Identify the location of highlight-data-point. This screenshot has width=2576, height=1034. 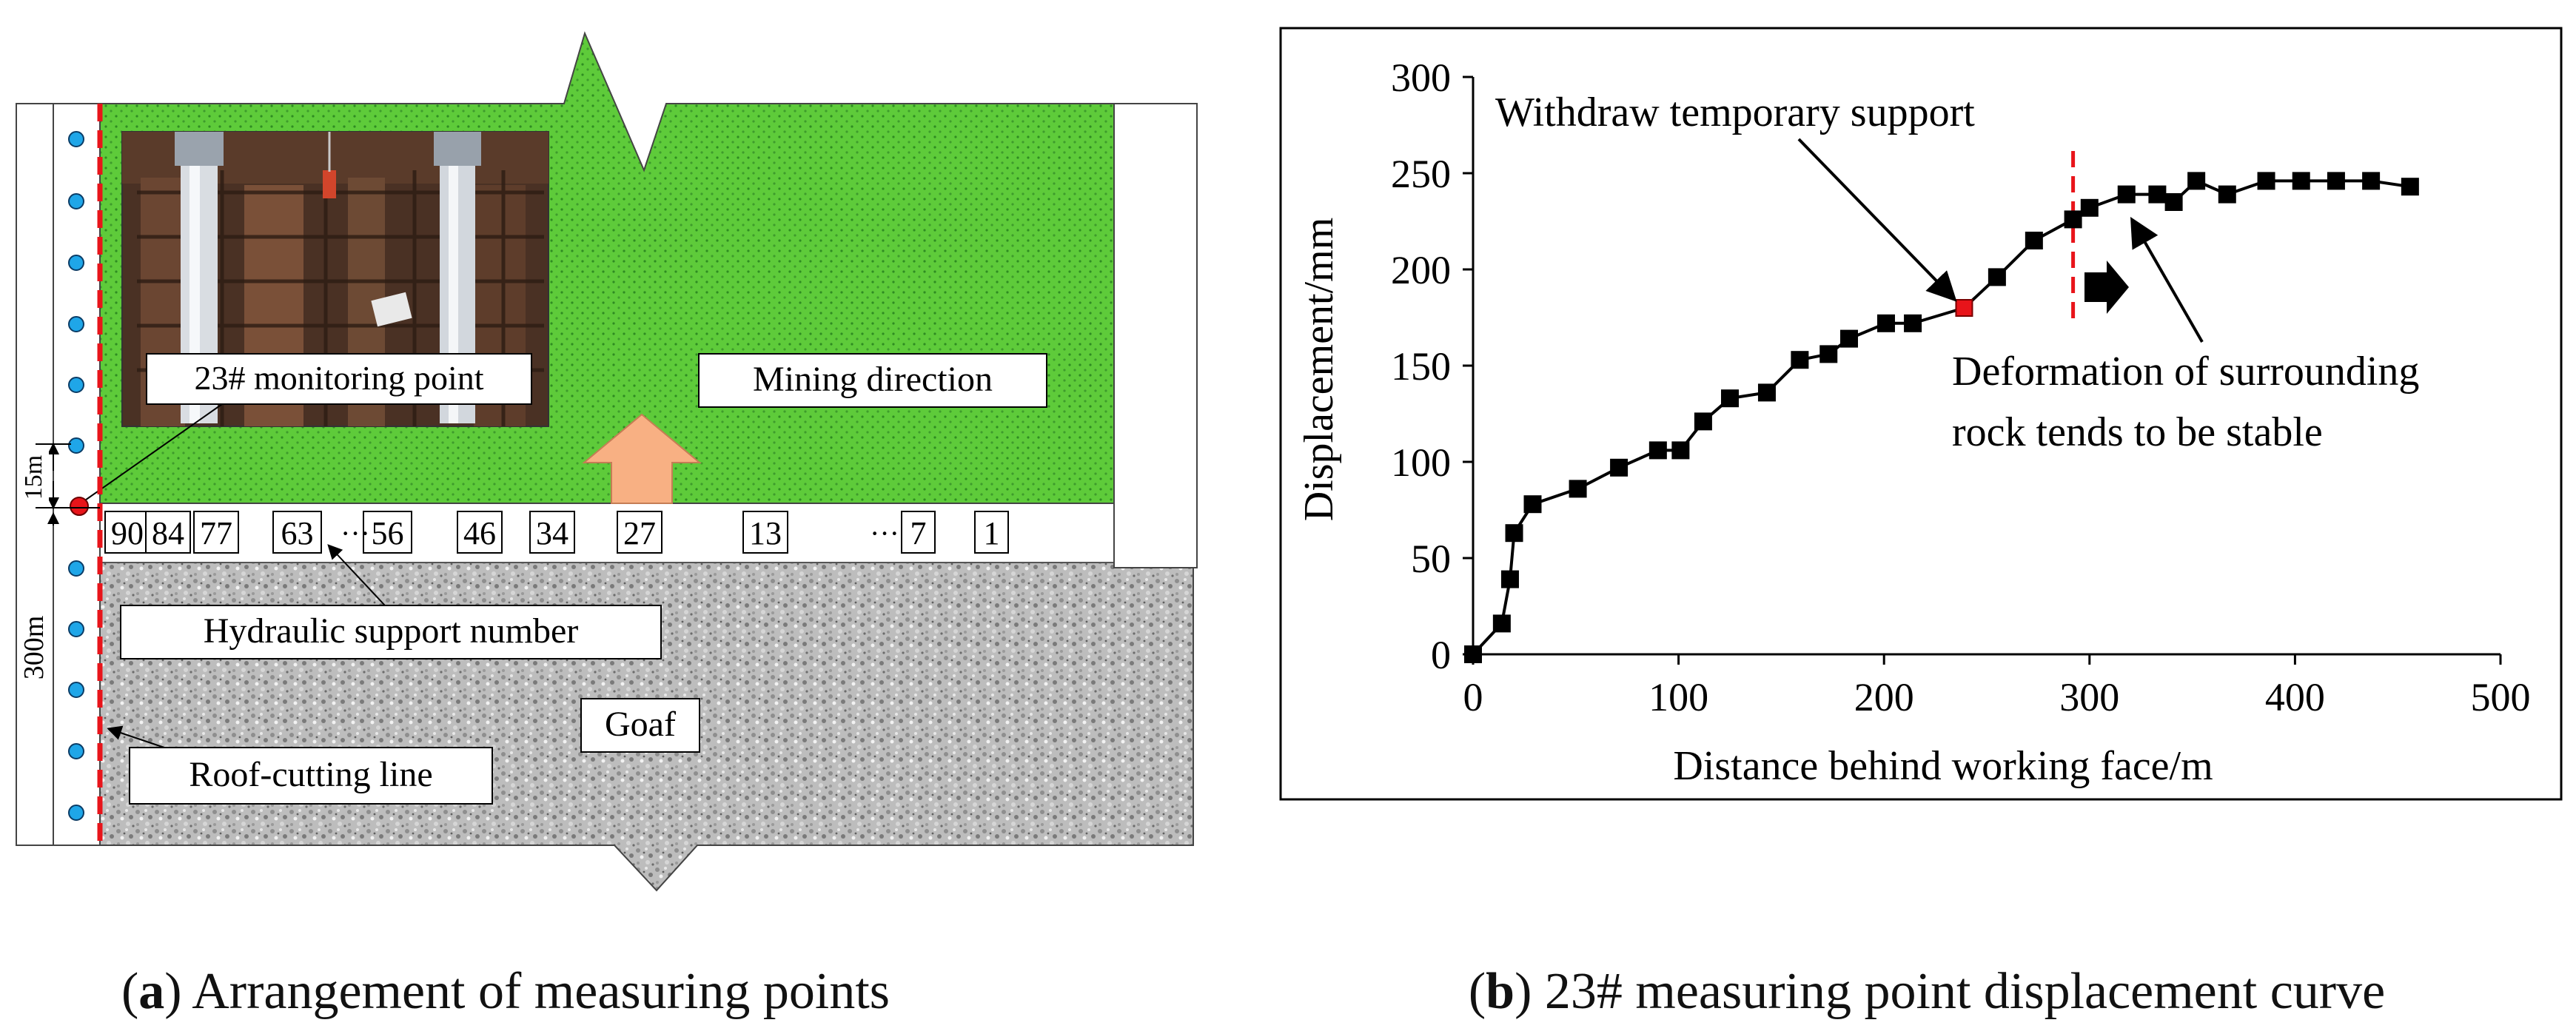
(1964, 308).